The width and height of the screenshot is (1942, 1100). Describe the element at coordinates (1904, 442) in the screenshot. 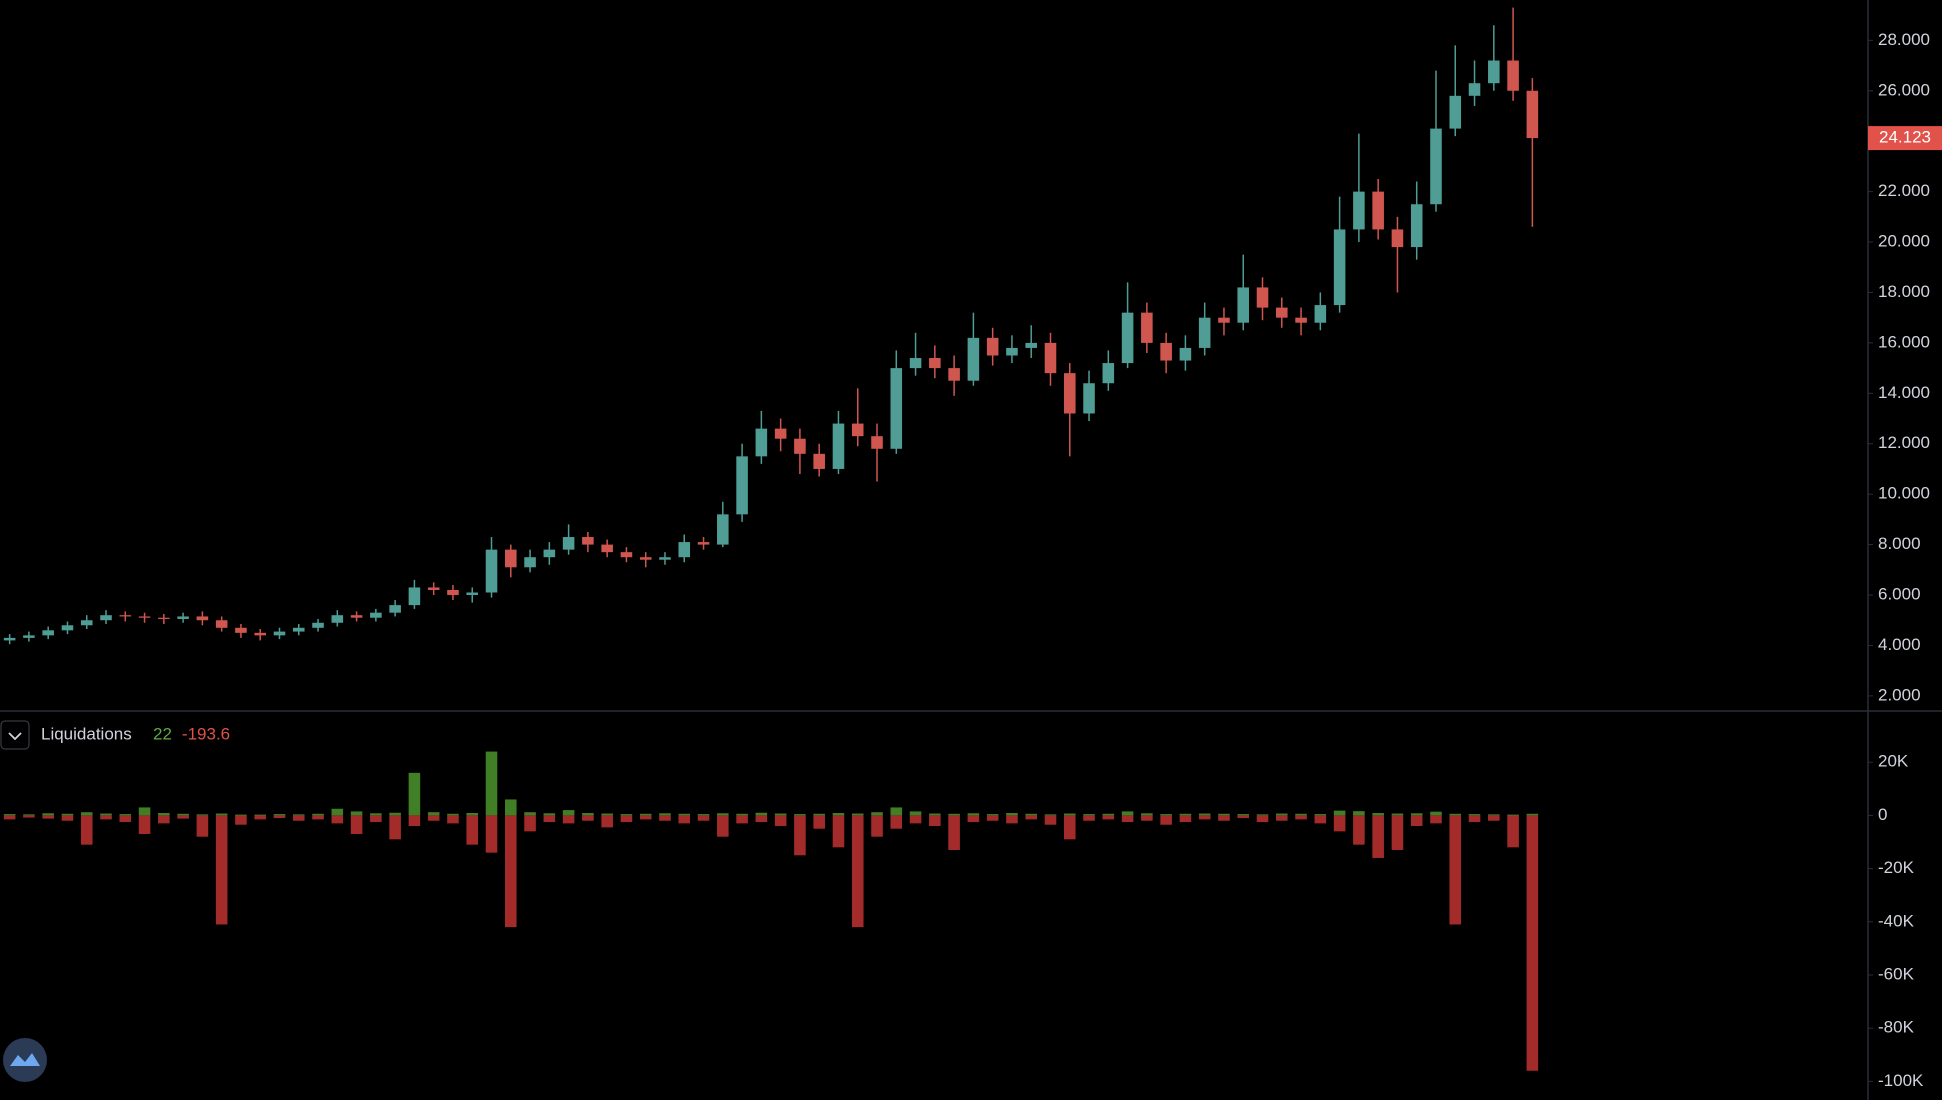

I see `y-tick-label: 12.000` at that location.